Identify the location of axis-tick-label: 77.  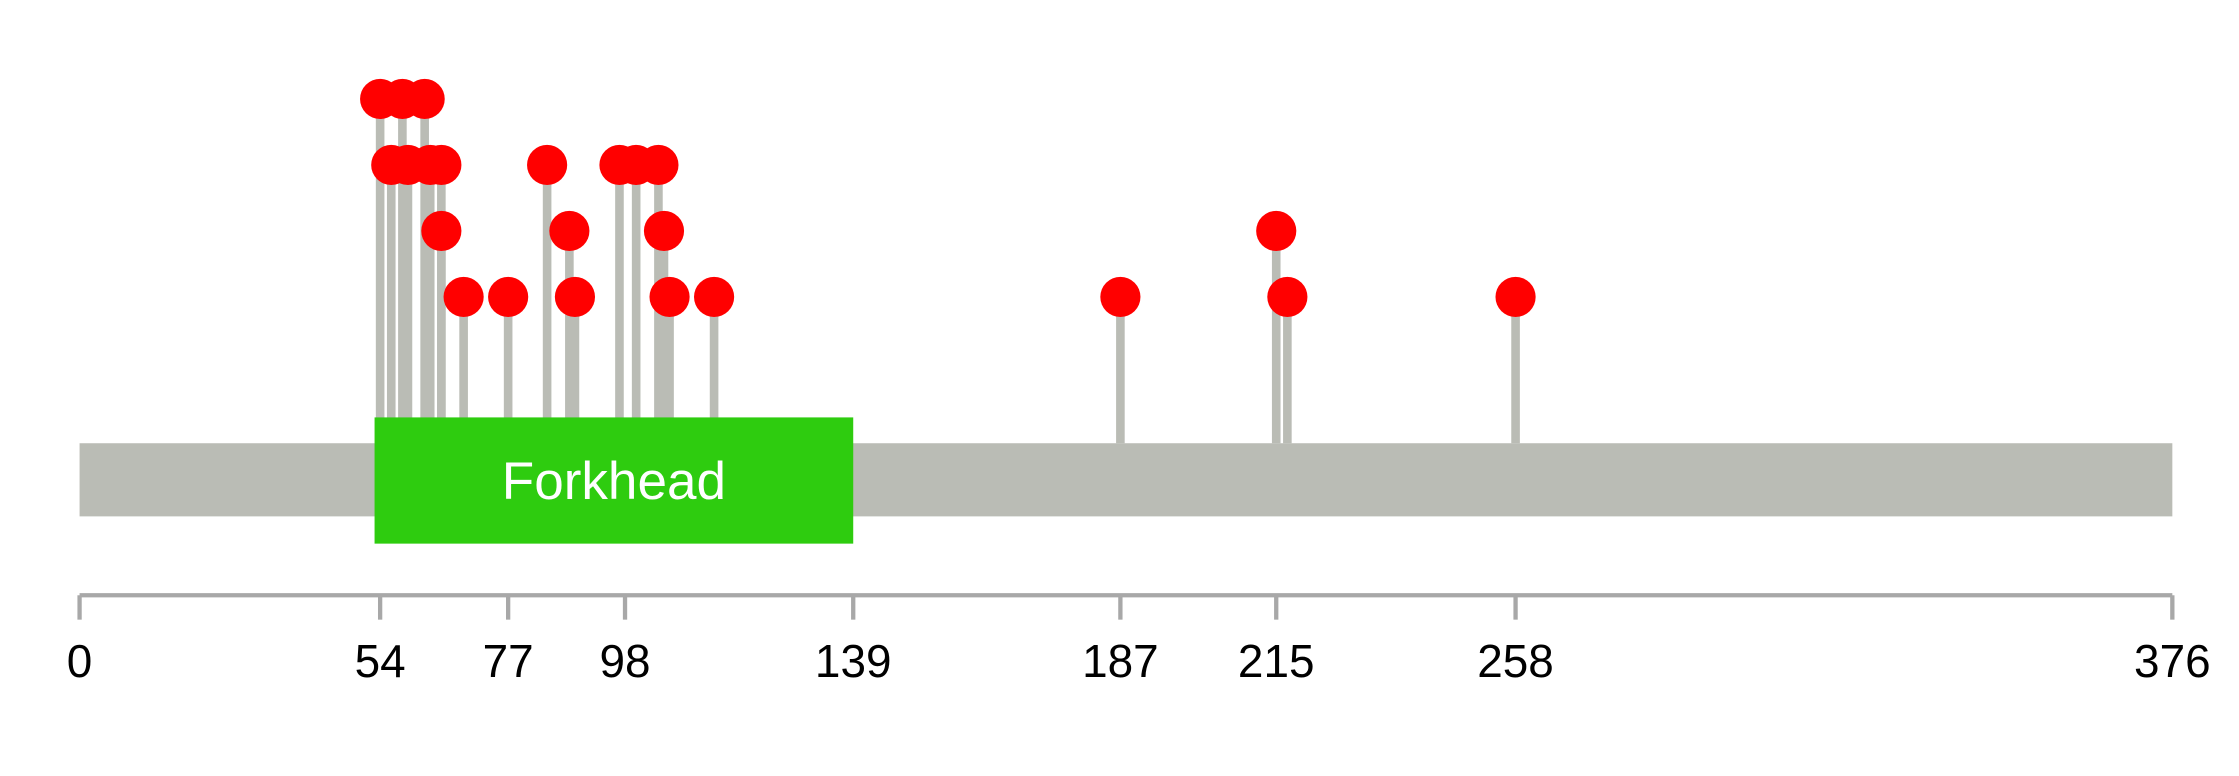
(508, 661).